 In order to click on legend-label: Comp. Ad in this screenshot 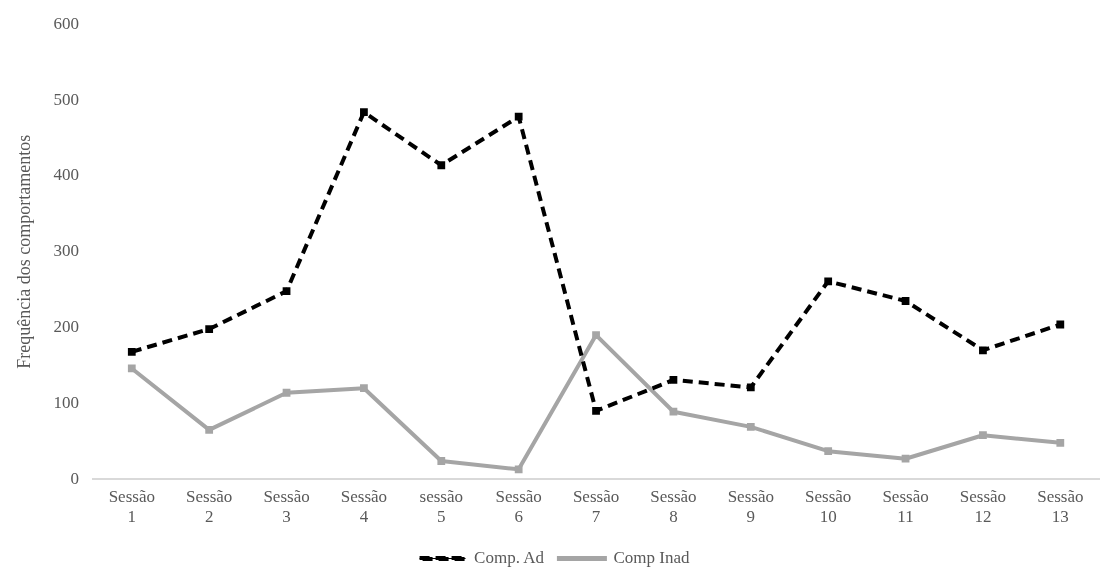, I will do `click(509, 557)`.